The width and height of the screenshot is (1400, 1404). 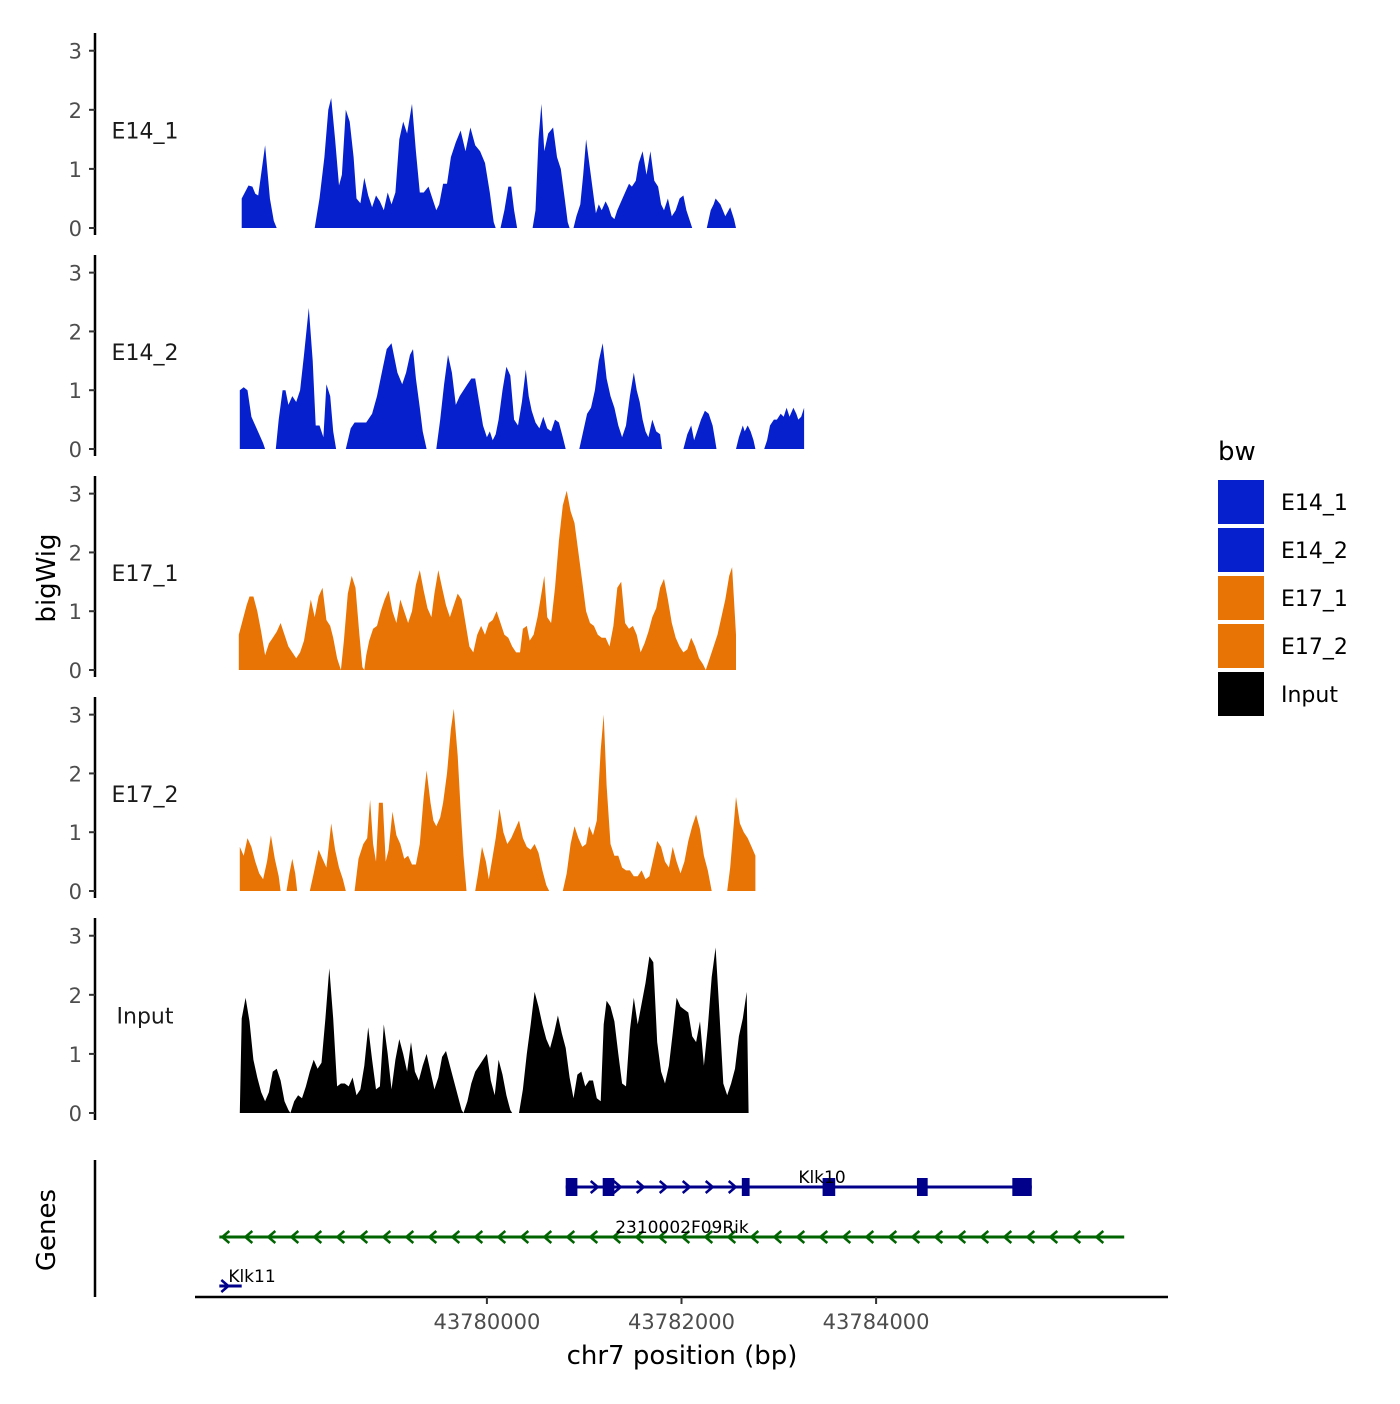 I want to click on gene-Klk10: Klk10, so click(x=798, y=1182).